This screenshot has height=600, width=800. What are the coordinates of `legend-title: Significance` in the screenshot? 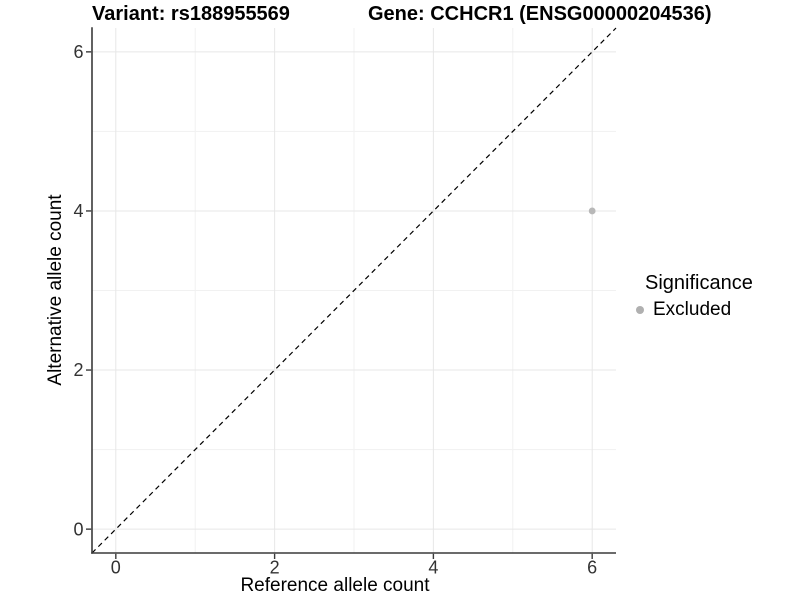 It's located at (699, 283).